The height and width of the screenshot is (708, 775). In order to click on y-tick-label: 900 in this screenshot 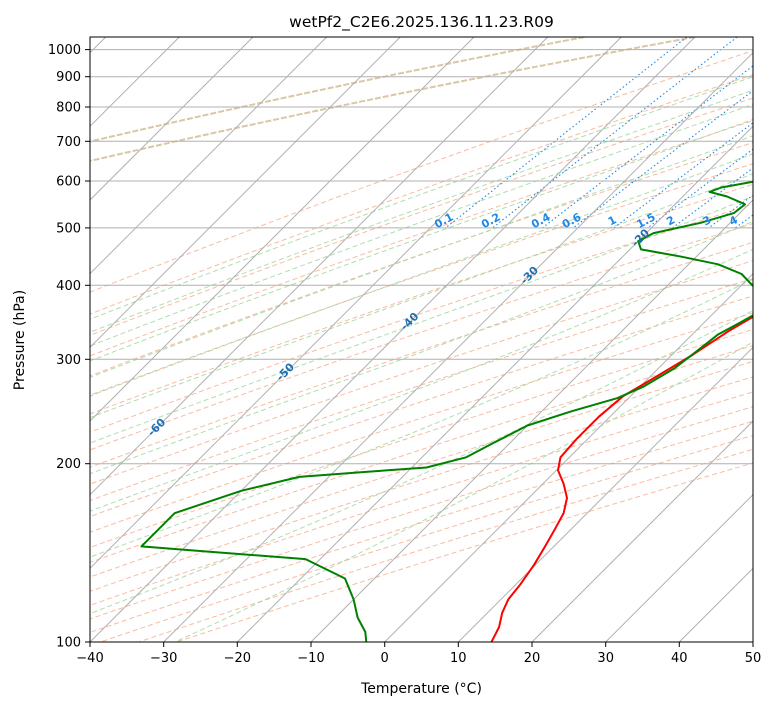, I will do `click(68, 77)`.